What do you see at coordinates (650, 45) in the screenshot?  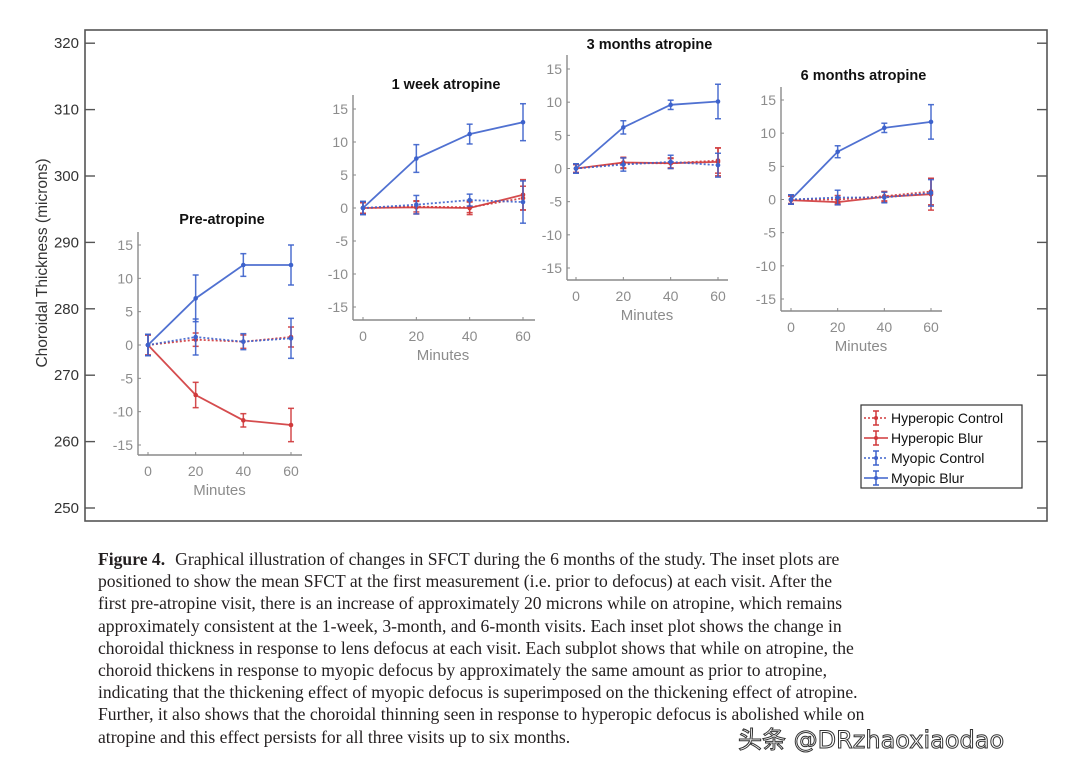 I see `inset-title: 3 months atropine` at bounding box center [650, 45].